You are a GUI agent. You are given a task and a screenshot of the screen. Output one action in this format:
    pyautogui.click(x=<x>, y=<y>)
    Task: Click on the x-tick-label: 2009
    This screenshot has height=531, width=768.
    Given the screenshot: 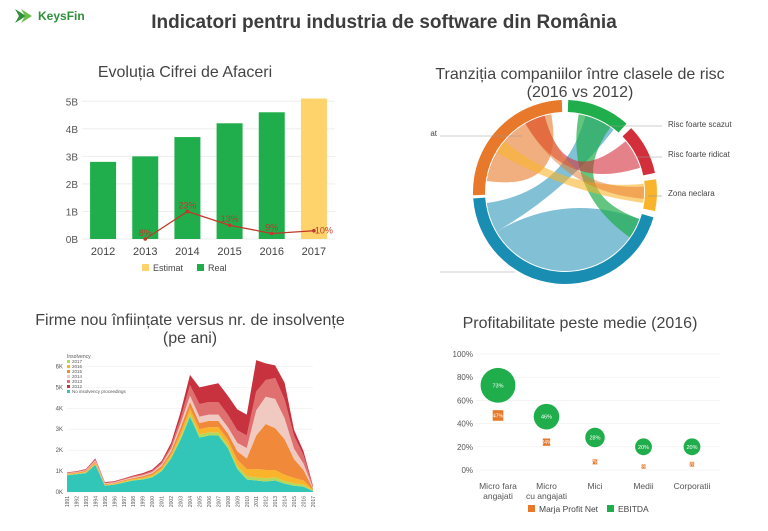 What is the action you would take?
    pyautogui.click(x=238, y=501)
    